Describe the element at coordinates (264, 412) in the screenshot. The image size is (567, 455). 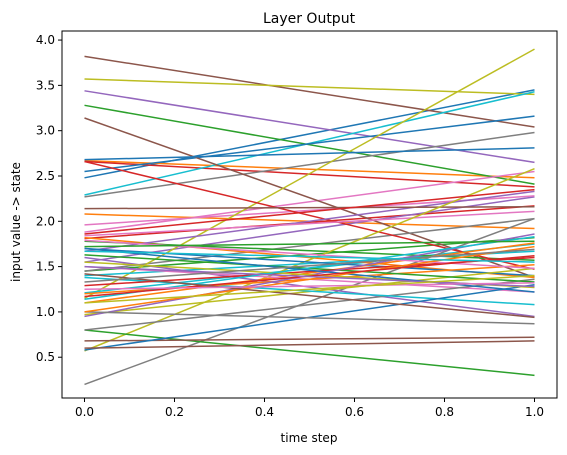
I see `x-tick-label: 0.4` at that location.